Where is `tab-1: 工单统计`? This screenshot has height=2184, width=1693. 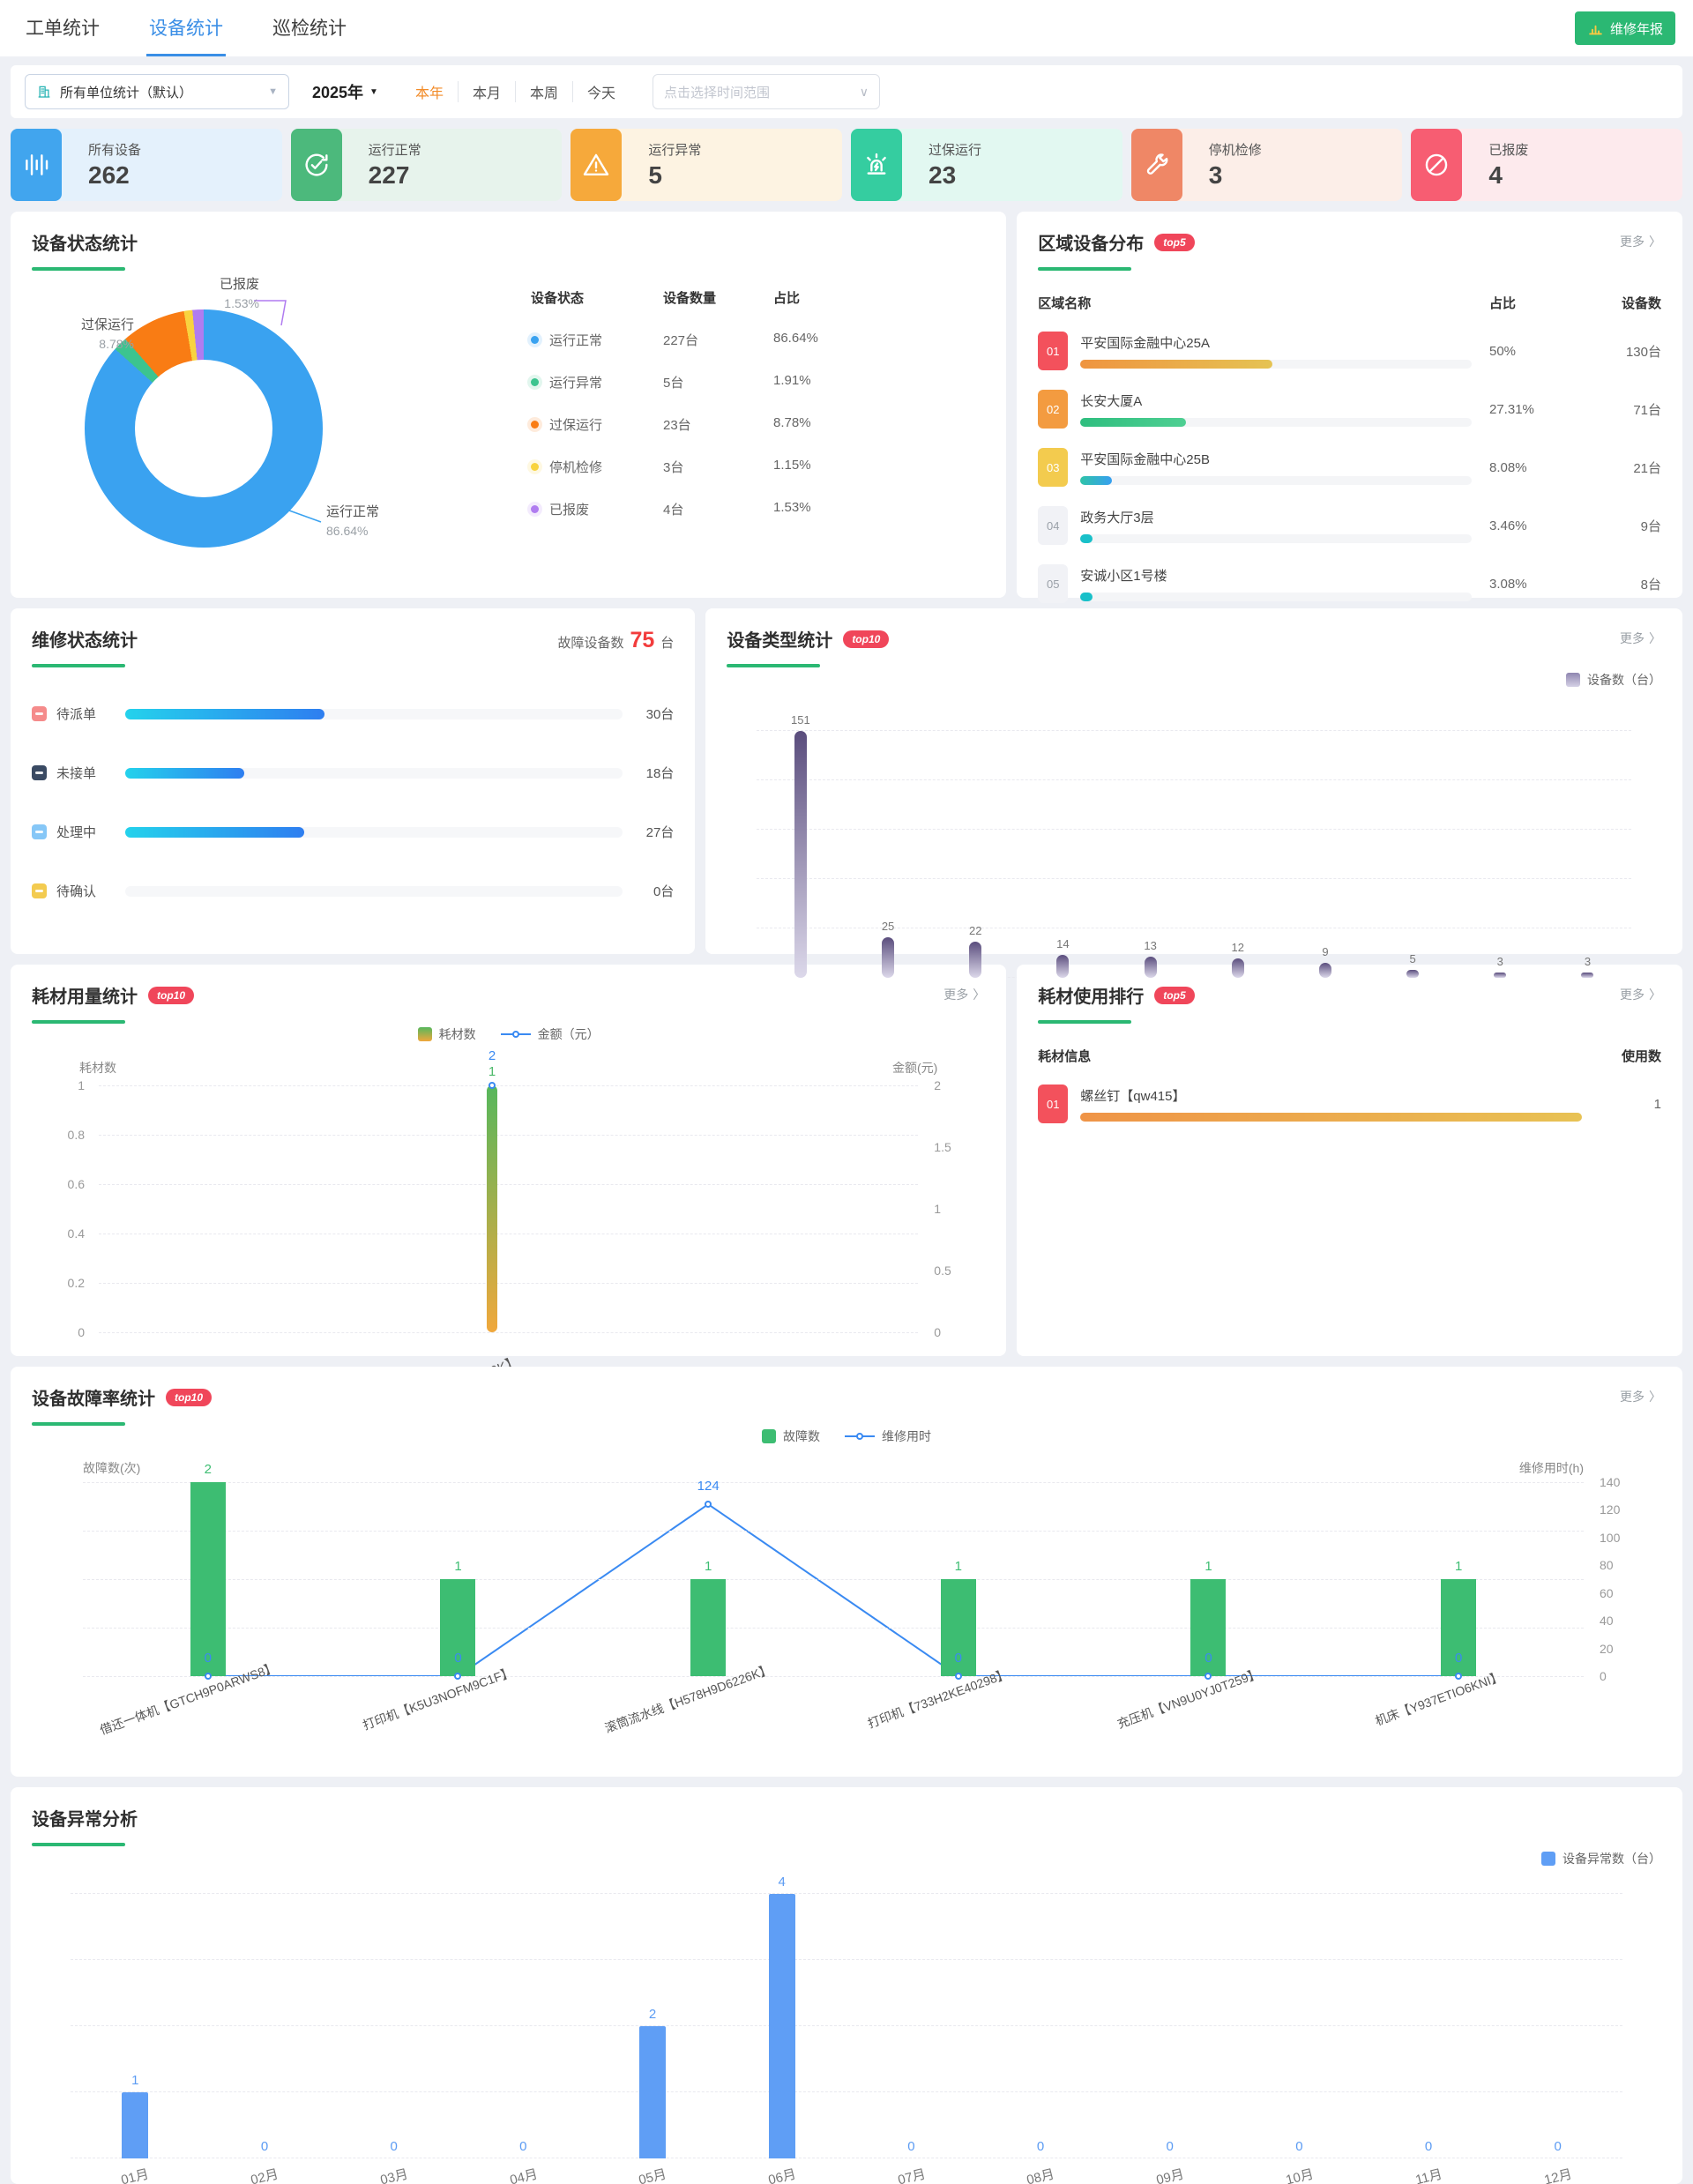 tab-1: 工单统计 is located at coordinates (63, 28).